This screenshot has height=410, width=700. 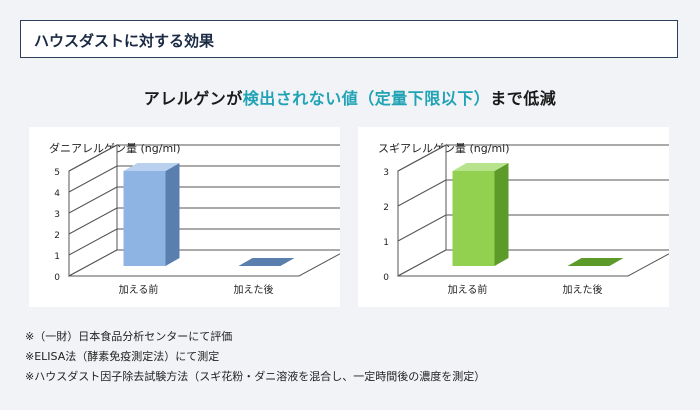 What do you see at coordinates (122, 356) in the screenshot?
I see `footnote: ※ELISA法（酵素免疫測定法）にて測定` at bounding box center [122, 356].